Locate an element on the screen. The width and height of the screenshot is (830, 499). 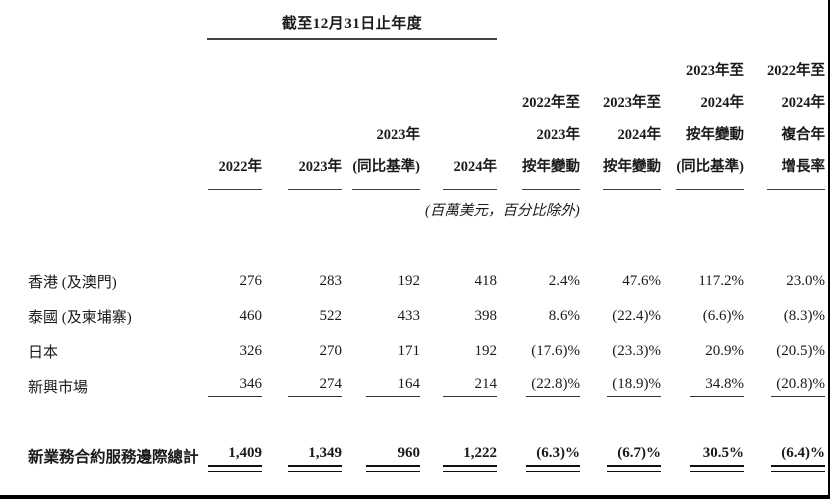
cell-value: 270 is located at coordinates (331, 351).